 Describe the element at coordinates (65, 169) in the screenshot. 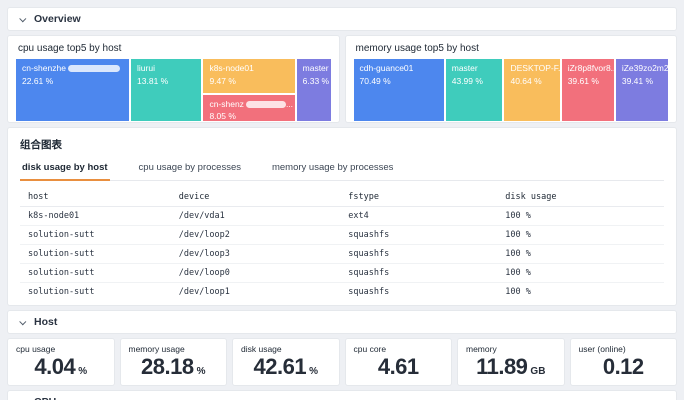

I see `tab-disk-usage-by-host: disk usage by host` at that location.